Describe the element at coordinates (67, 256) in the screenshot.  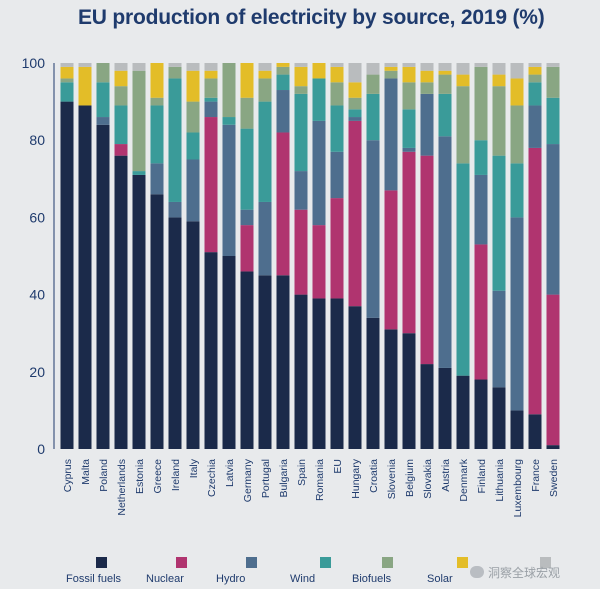
I see `bar-cyprus` at that location.